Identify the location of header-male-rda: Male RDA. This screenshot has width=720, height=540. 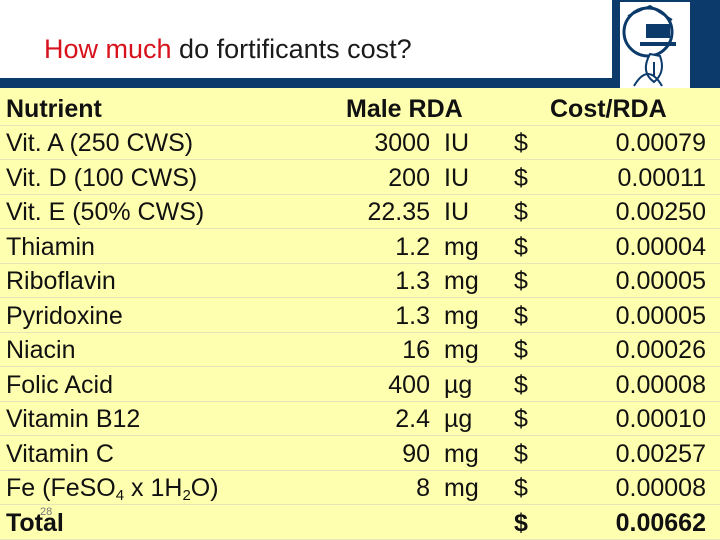
(404, 109).